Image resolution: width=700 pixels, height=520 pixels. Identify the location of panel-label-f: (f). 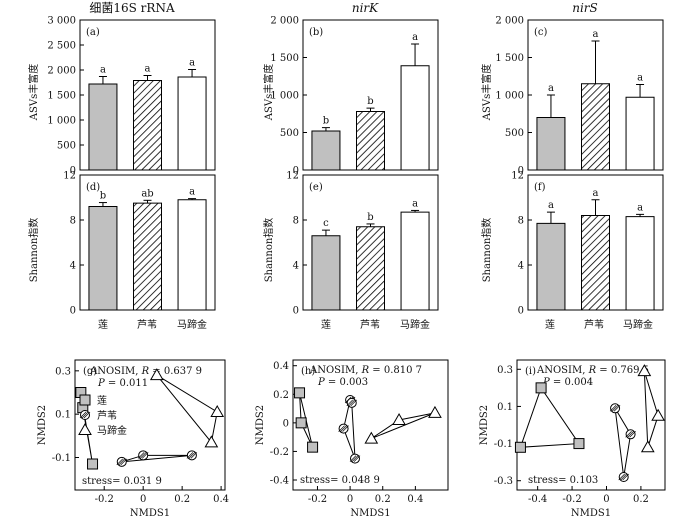
(540, 187).